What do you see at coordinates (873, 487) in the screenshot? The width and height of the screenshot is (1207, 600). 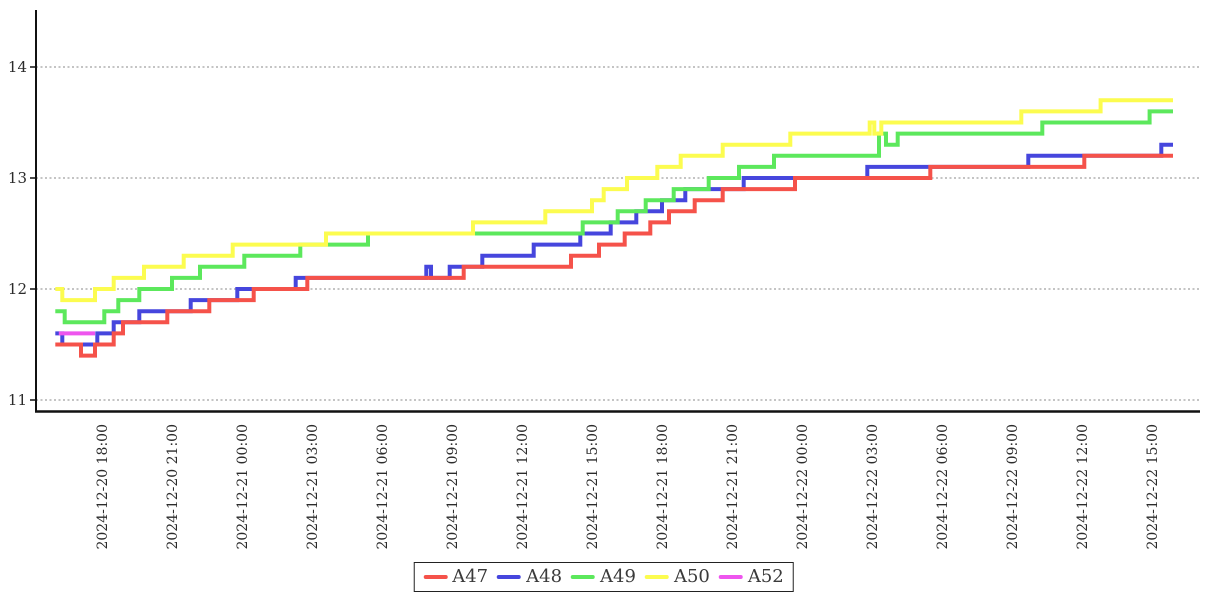 I see `x-tick-label-11: 2024-12-22 03:00` at bounding box center [873, 487].